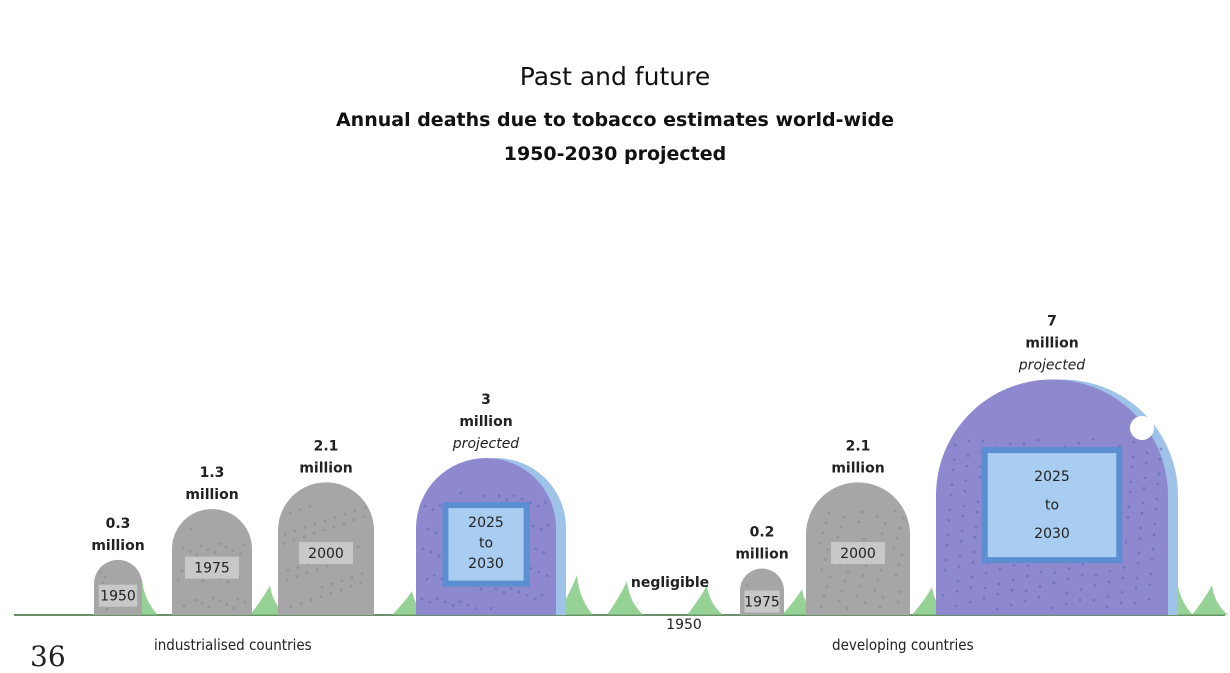 The width and height of the screenshot is (1230, 673). I want to click on chart-subtitle-years: 1950-2030 projected, so click(615, 154).